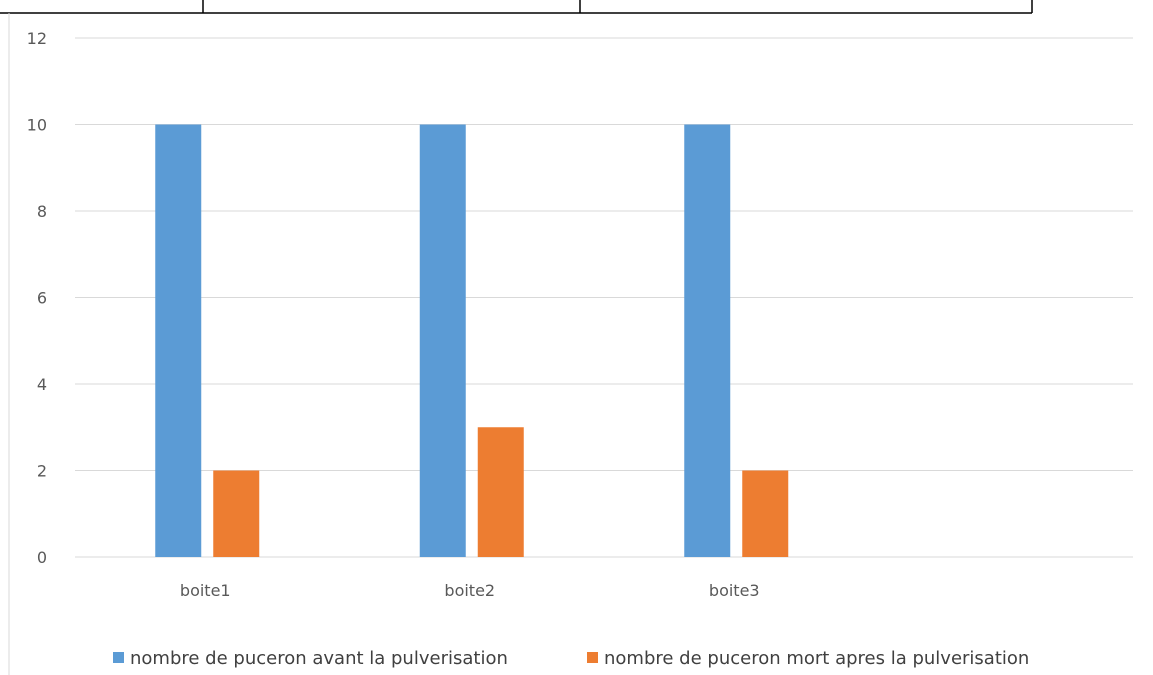 Image resolution: width=1153 pixels, height=675 pixels. Describe the element at coordinates (442, 340) in the screenshot. I see `bar-avant-boite2` at that location.